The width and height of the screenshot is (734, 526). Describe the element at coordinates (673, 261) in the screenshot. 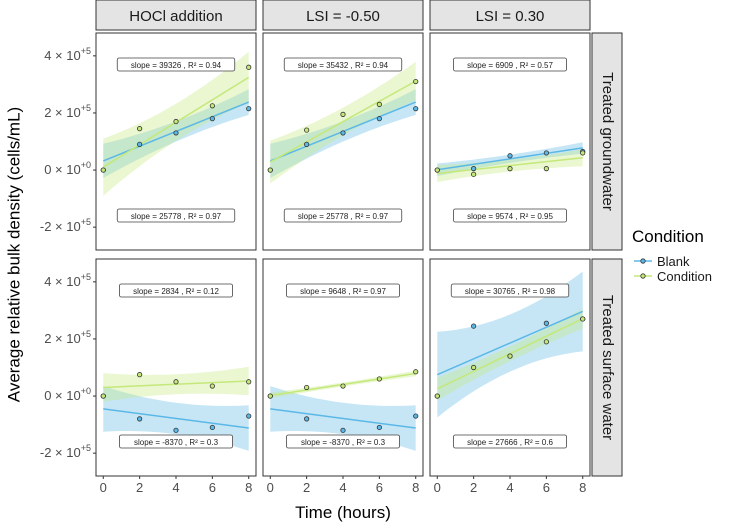

I see `legend-label: Blank` at that location.